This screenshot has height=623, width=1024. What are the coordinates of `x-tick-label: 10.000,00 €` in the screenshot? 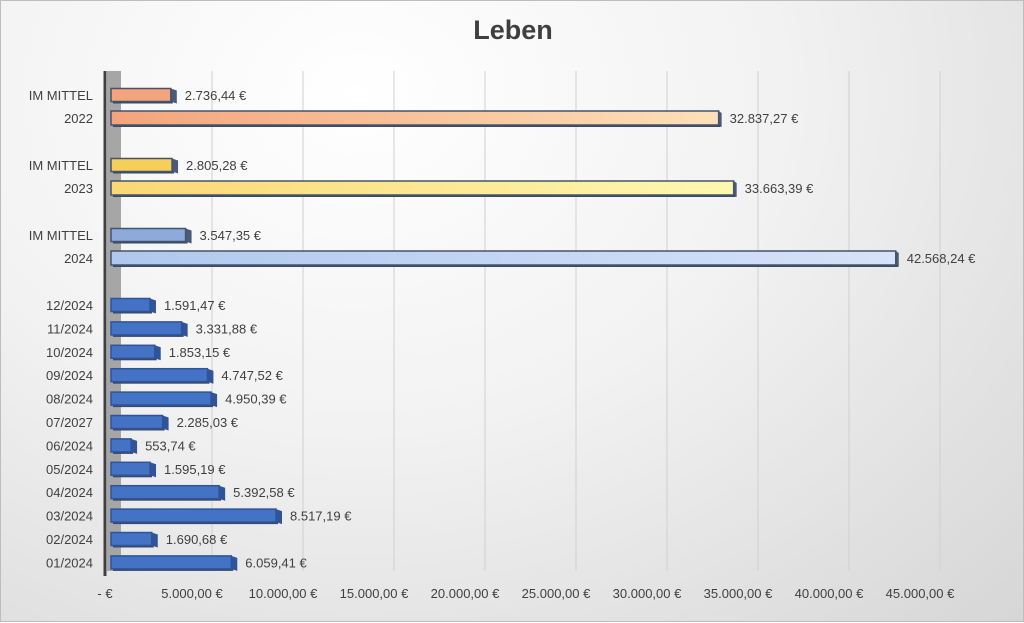 It's located at (283, 593).